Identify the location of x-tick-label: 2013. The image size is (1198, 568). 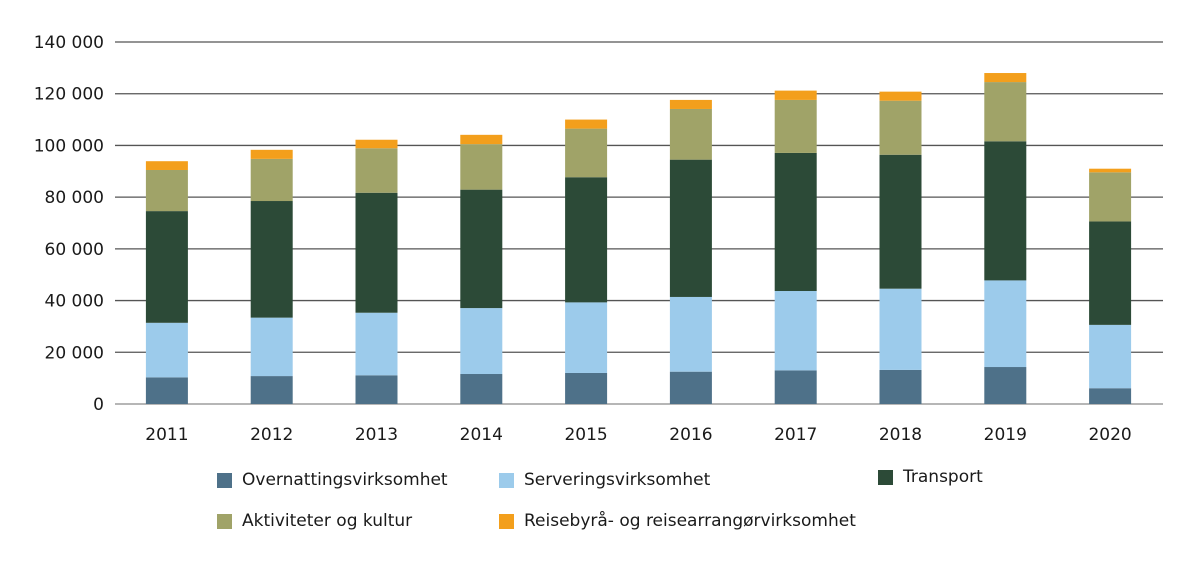
(376, 435).